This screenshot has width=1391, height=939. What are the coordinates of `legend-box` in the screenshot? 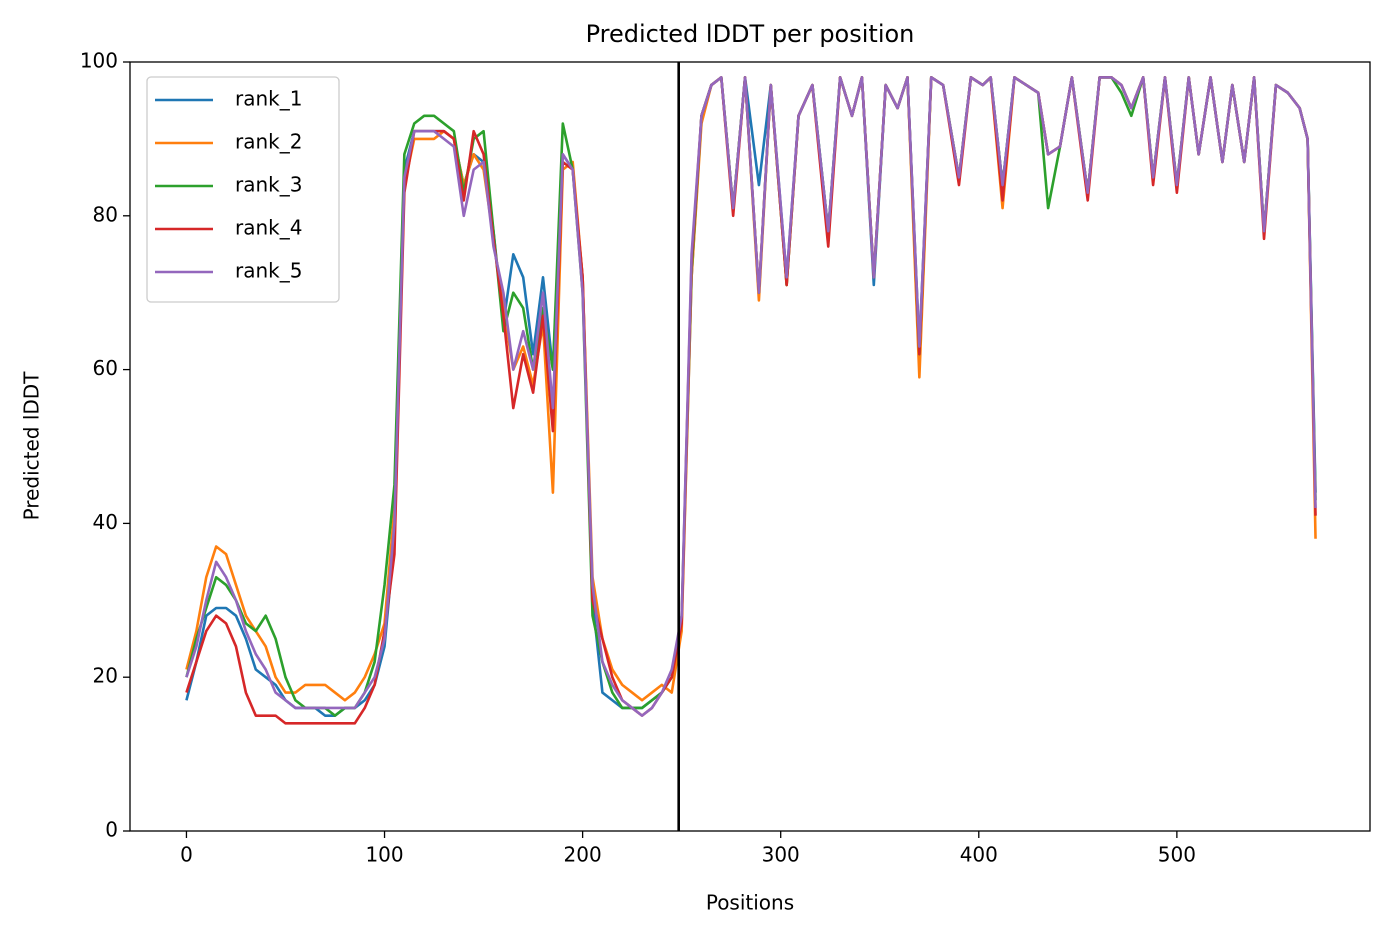 It's located at (243, 189).